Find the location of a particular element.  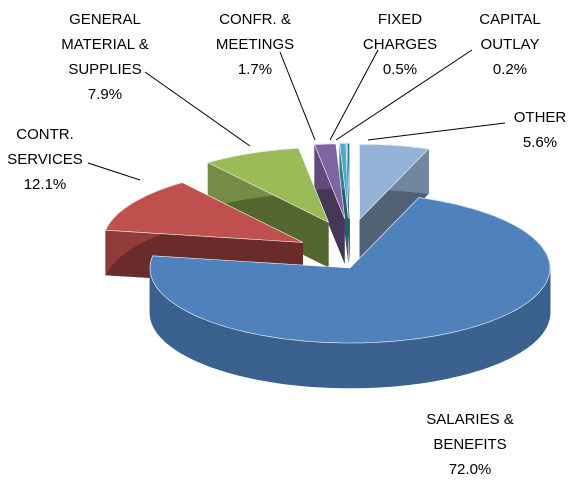

label-line: CAPITAL is located at coordinates (509, 19).